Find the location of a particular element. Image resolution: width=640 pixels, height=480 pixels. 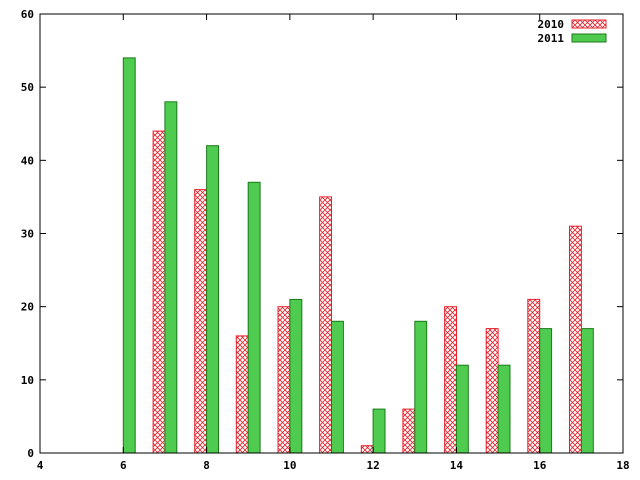

x-tick-label: 18 is located at coordinates (622, 465).